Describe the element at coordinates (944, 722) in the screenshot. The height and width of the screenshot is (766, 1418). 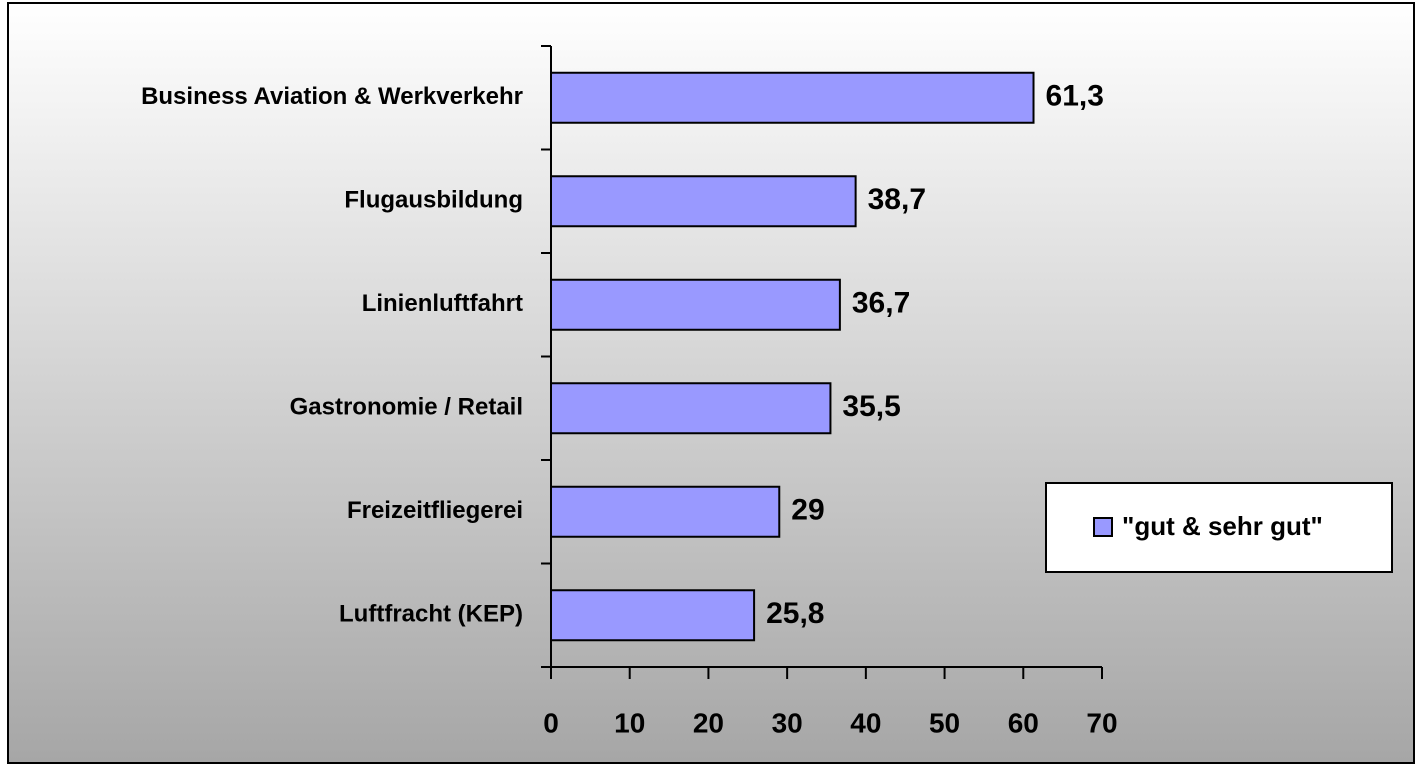
I see `x-tick-label: 50` at that location.